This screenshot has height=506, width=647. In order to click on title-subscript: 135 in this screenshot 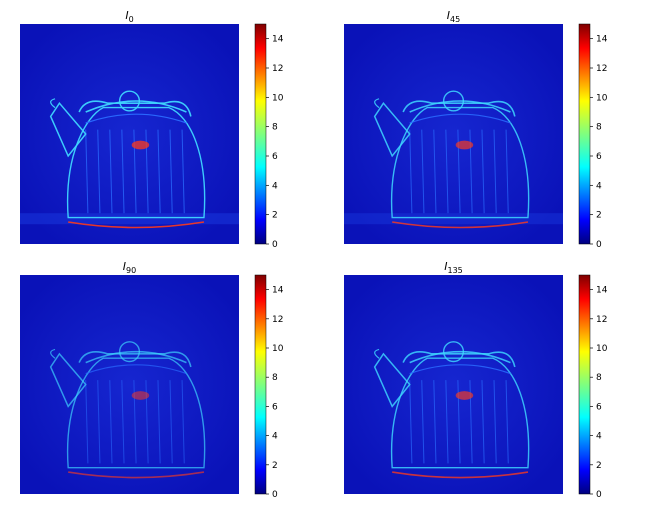, I will do `click(454, 270)`.